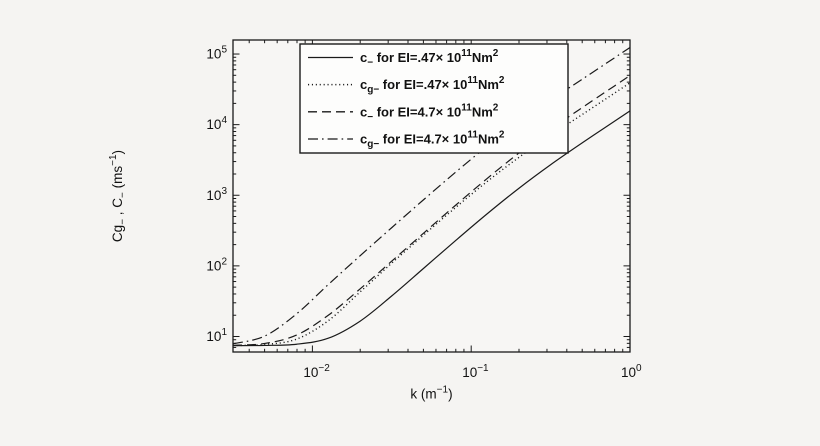 The width and height of the screenshot is (820, 446). What do you see at coordinates (216, 335) in the screenshot?
I see `y-tick-label: 10¹` at bounding box center [216, 335].